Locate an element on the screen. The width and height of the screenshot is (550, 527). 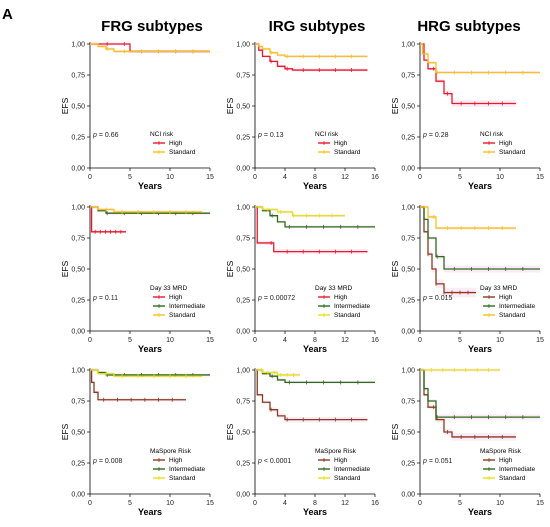
chart-8-x-tick-label: 10 is located at coordinates (500, 503).